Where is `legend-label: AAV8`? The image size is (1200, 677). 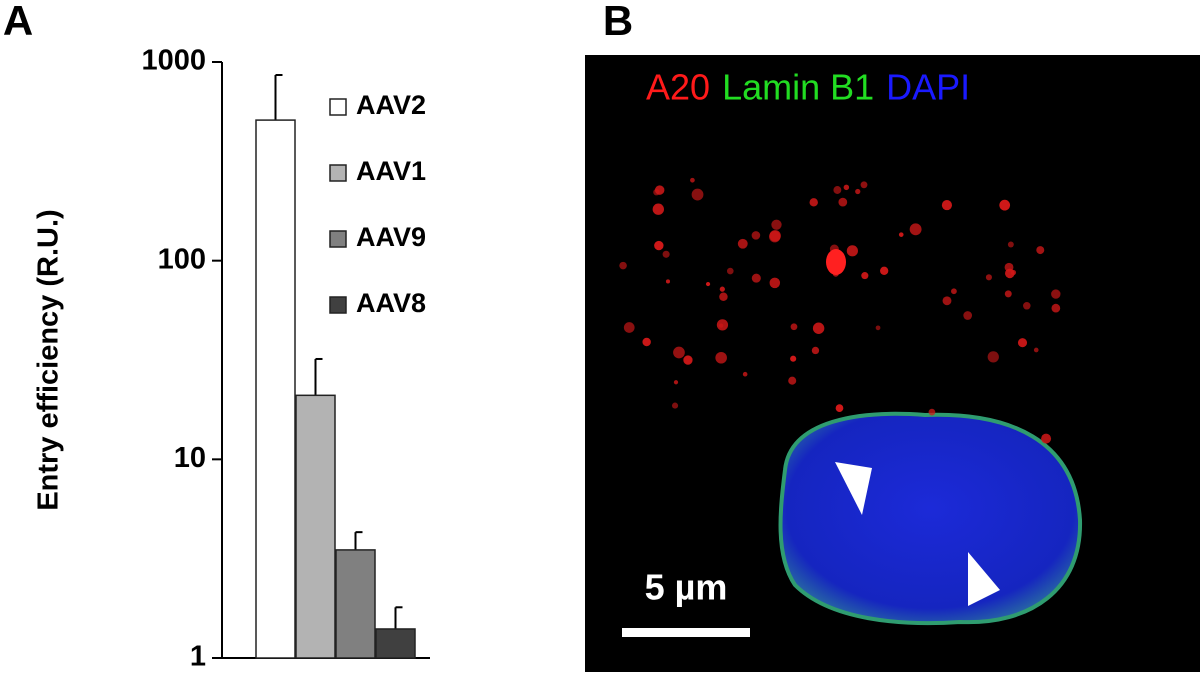
legend-label: AAV8 is located at coordinates (391, 303).